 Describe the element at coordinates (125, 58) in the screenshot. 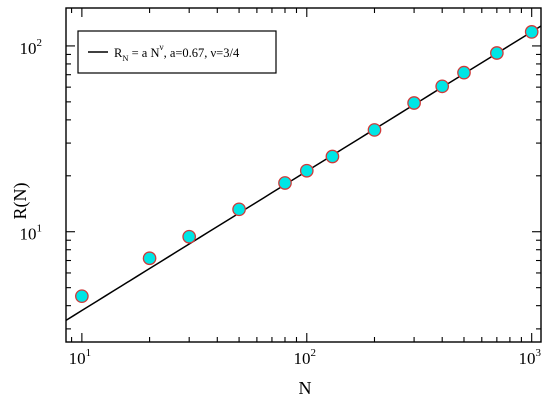

I see `legend-subscript: N` at that location.